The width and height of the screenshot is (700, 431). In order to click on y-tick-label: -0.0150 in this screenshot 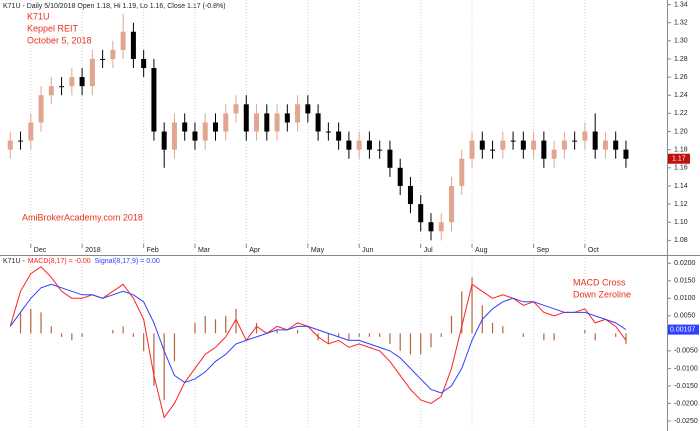, I will do `click(686, 386)`.